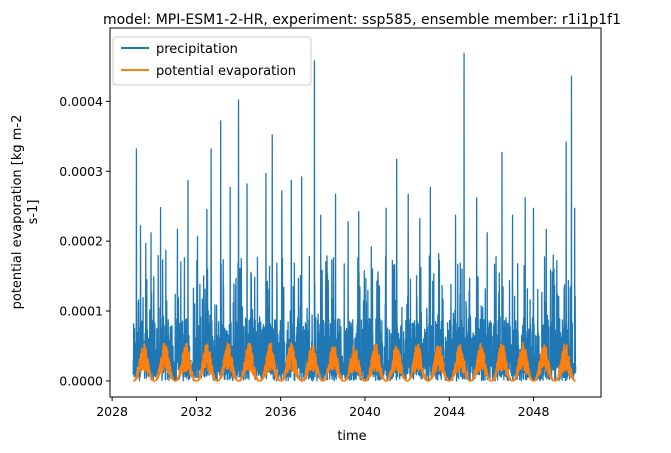  I want to click on y-axis: 0.0000 0.0001 0.0002 0.0003 0.0004, so click(84, 241).